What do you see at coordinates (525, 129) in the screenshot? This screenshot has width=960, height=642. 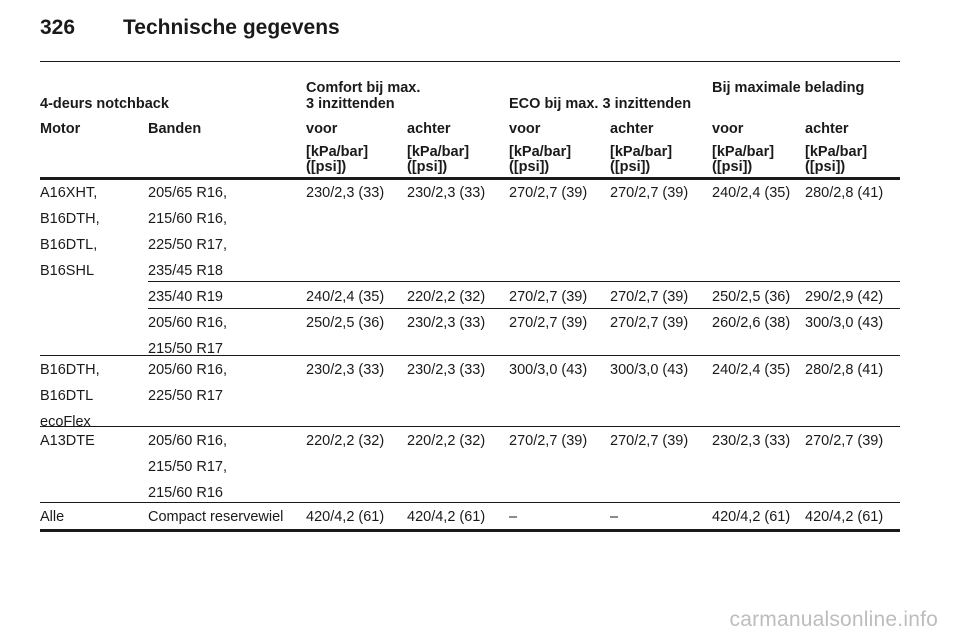 I see `column-header-eco-front: voor` at bounding box center [525, 129].